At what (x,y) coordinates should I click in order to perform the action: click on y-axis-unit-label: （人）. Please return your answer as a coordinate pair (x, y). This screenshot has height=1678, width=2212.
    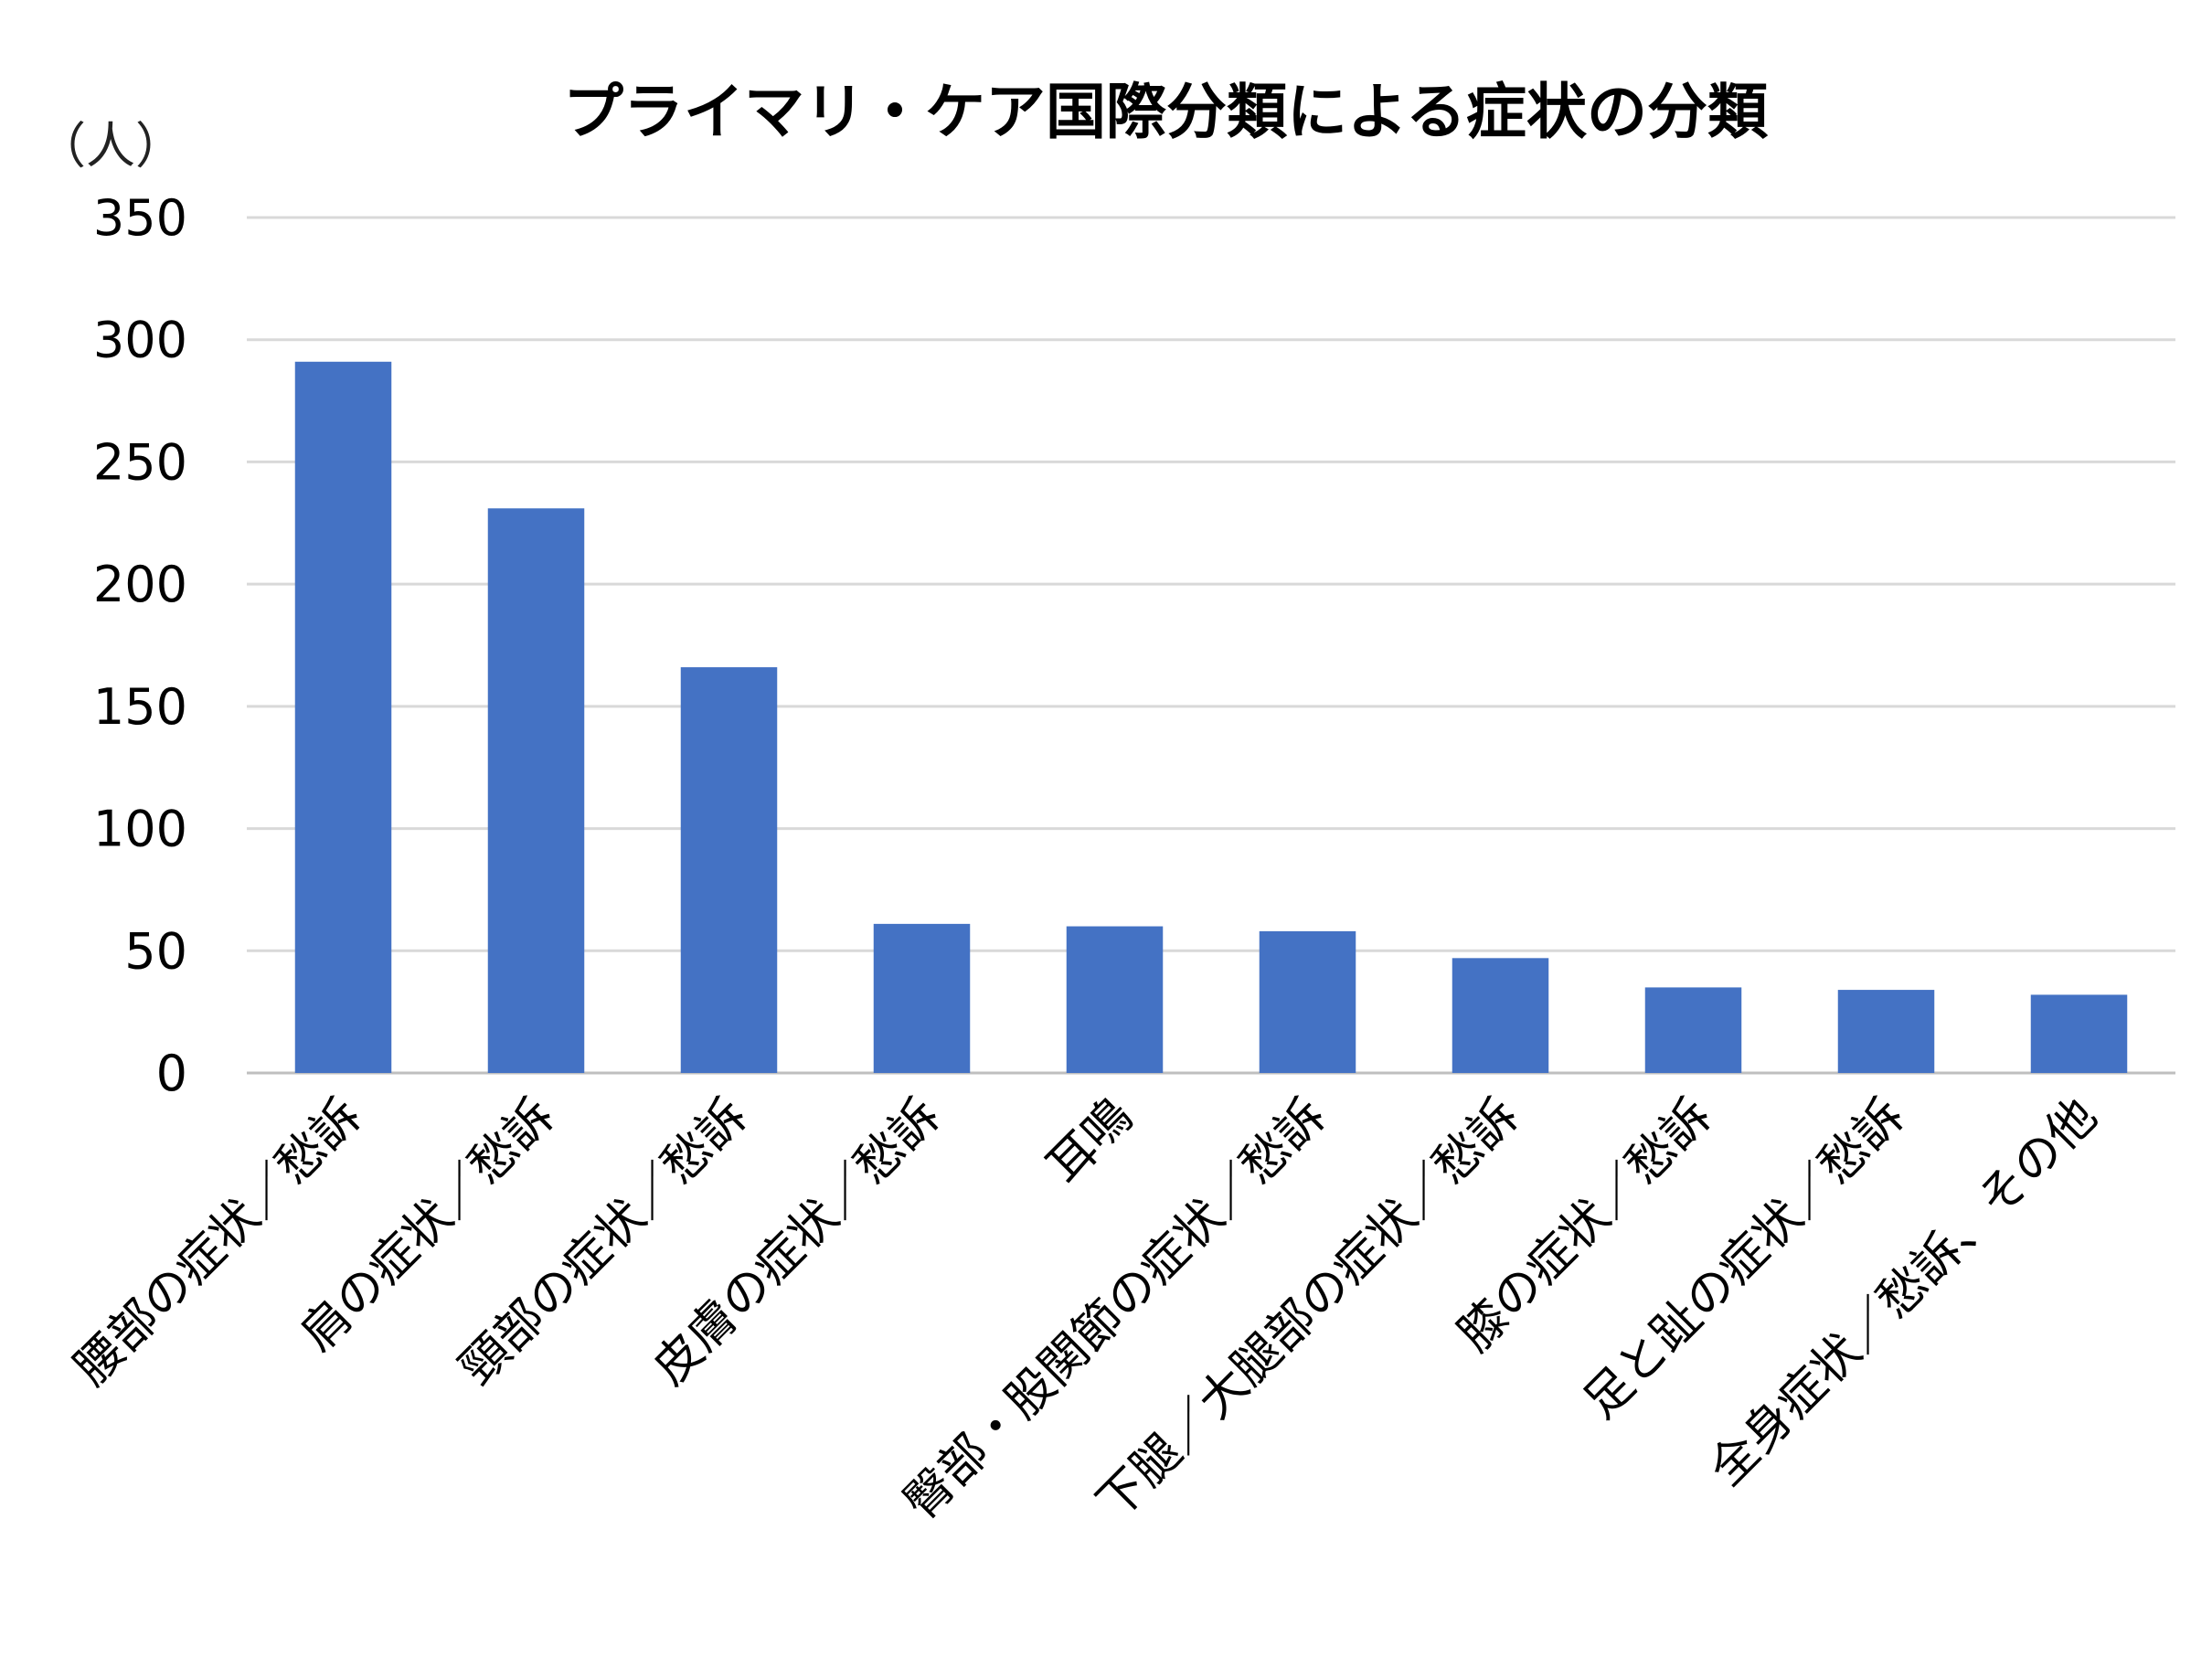
    Looking at the image, I should click on (111, 146).